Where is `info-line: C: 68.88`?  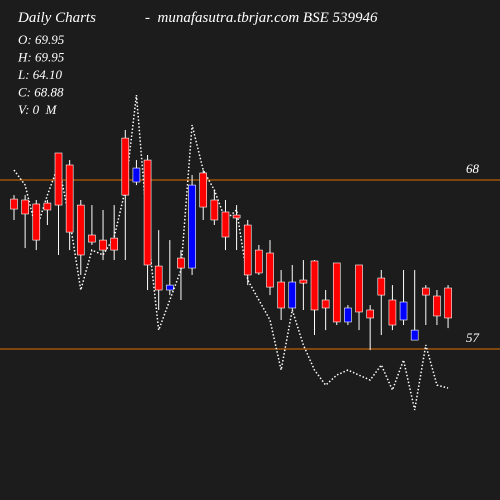 info-line: C: 68.88 is located at coordinates (41, 92).